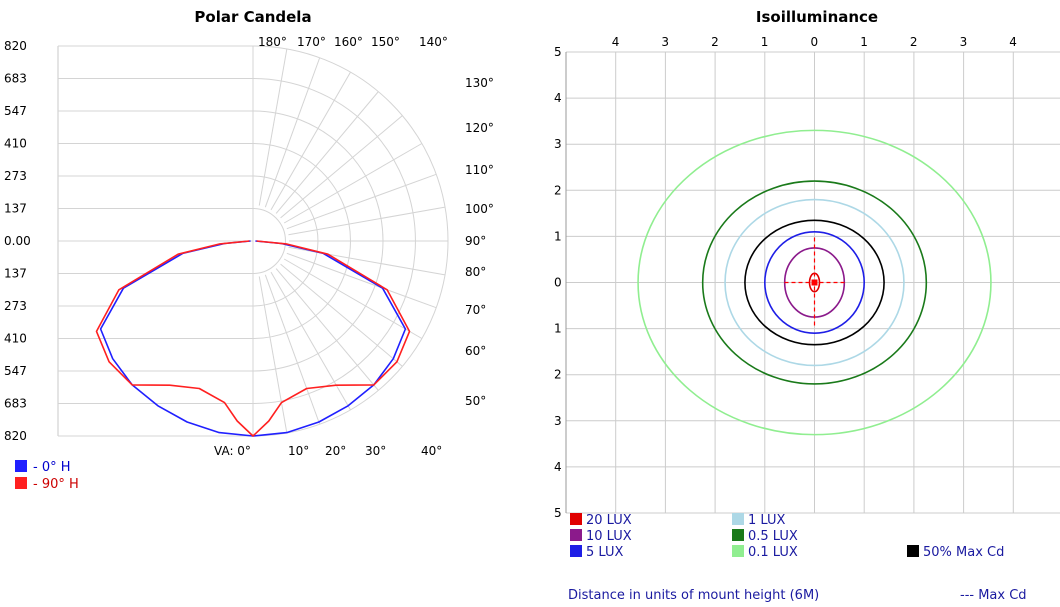  I want to click on legend-label: 50% Max Cd, so click(963, 552).